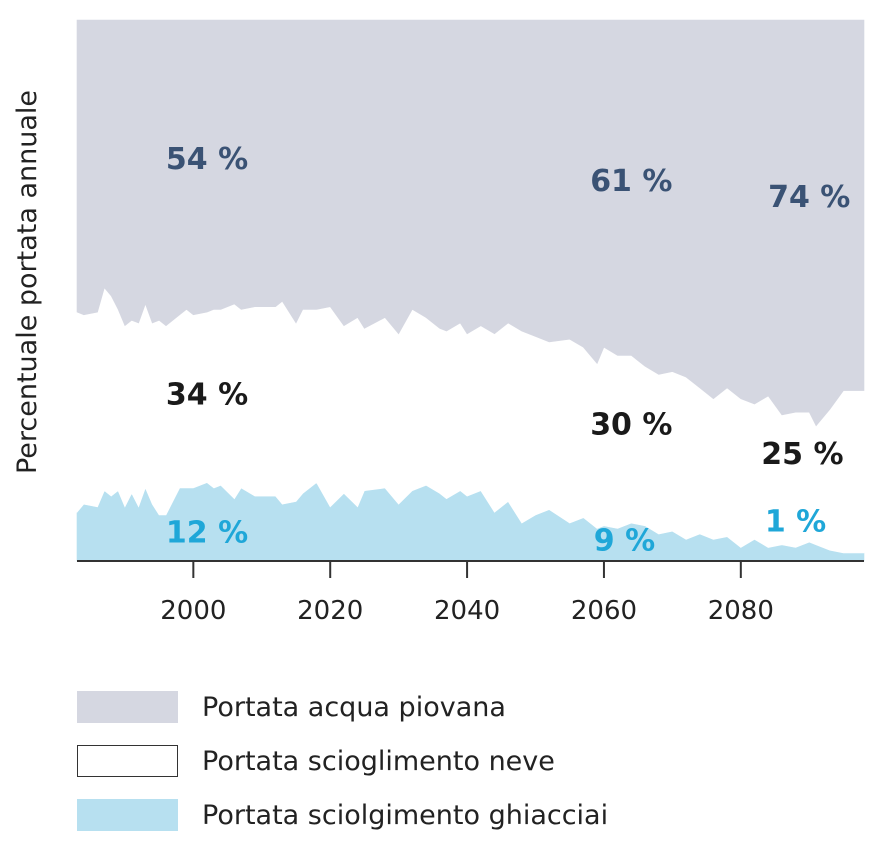  Describe the element at coordinates (27, 282) in the screenshot. I see `y-axis-label: Percentuale portata annuale` at that location.